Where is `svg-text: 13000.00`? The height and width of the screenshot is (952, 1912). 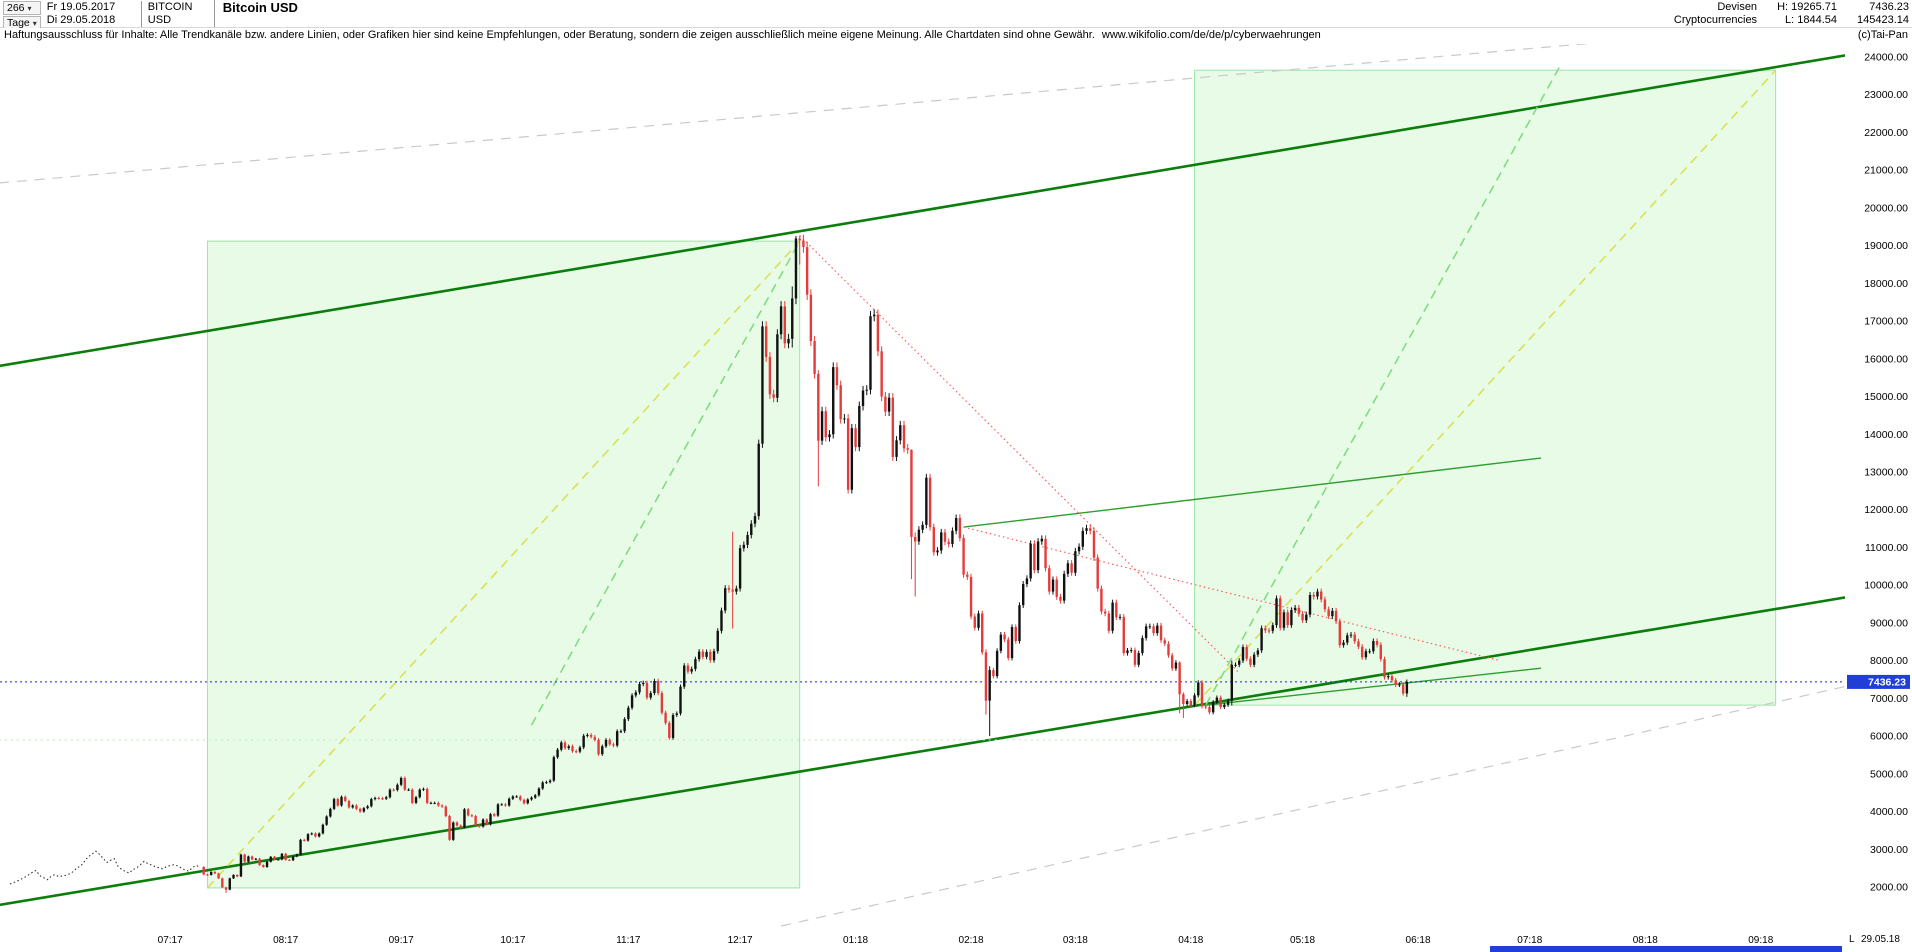
svg-text: 13000.00 is located at coordinates (1886, 473).